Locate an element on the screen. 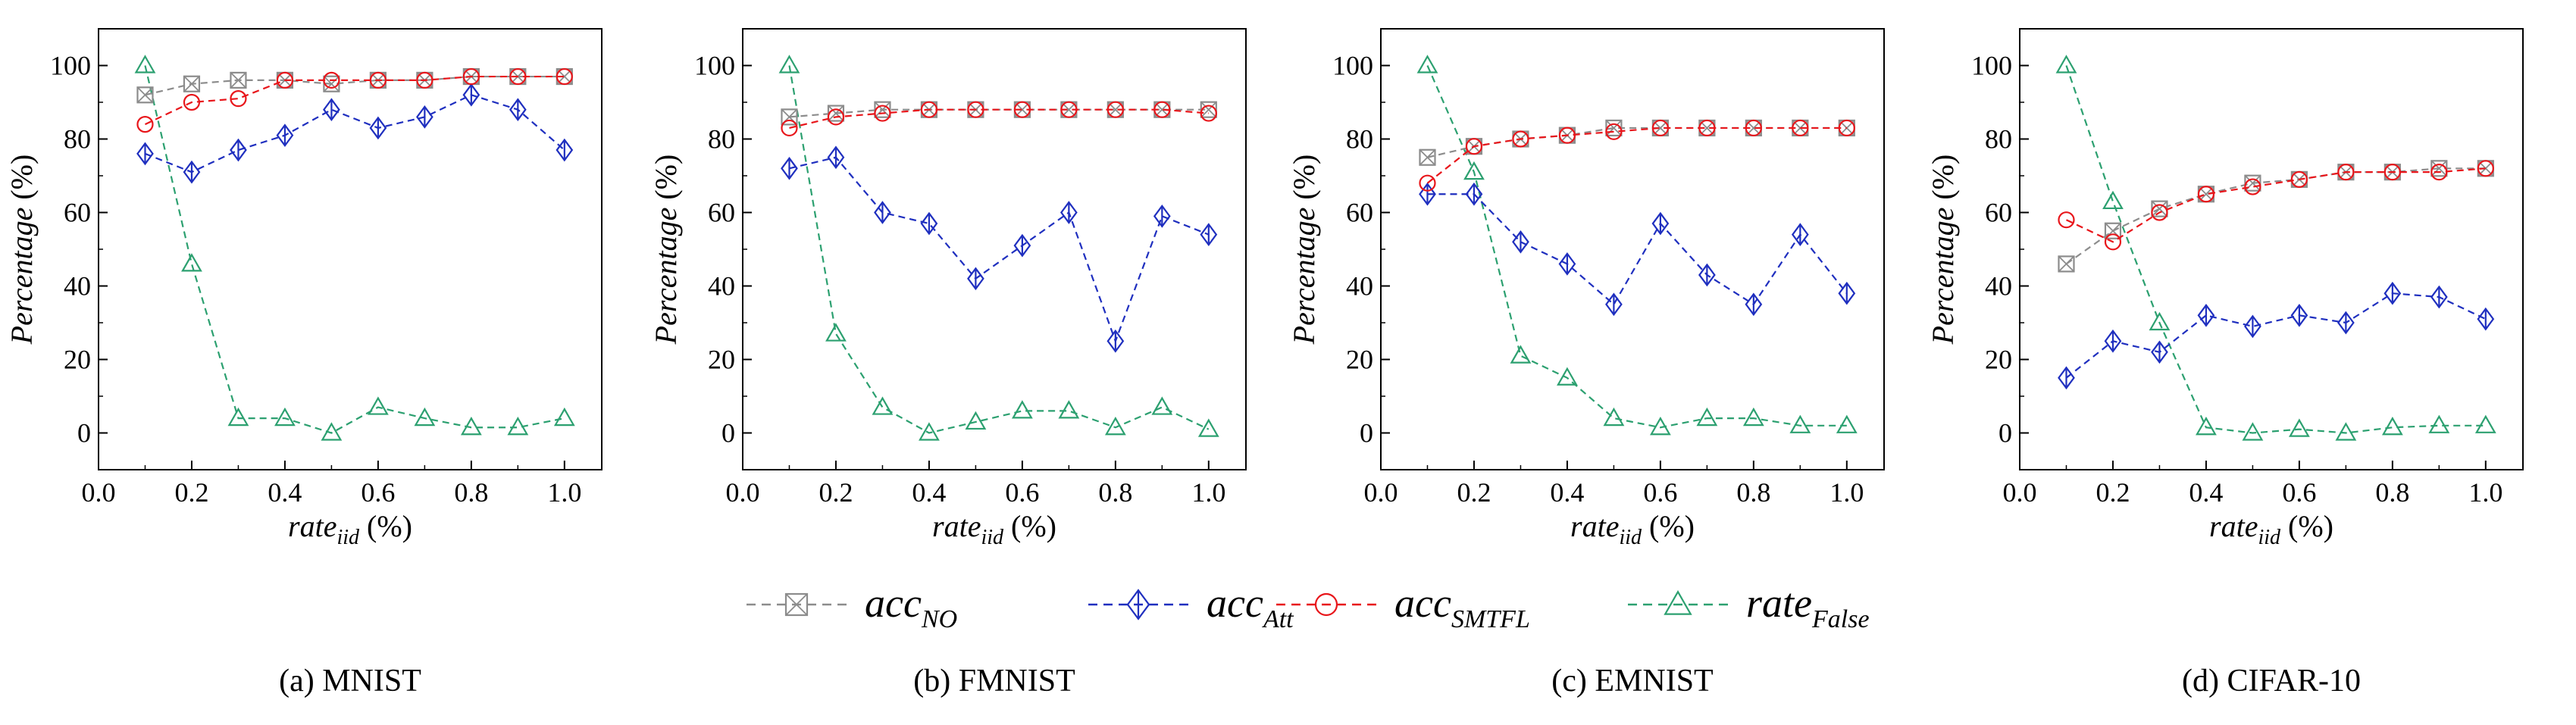  legend-item-SMTFL: accSMTFL is located at coordinates (1403, 606).